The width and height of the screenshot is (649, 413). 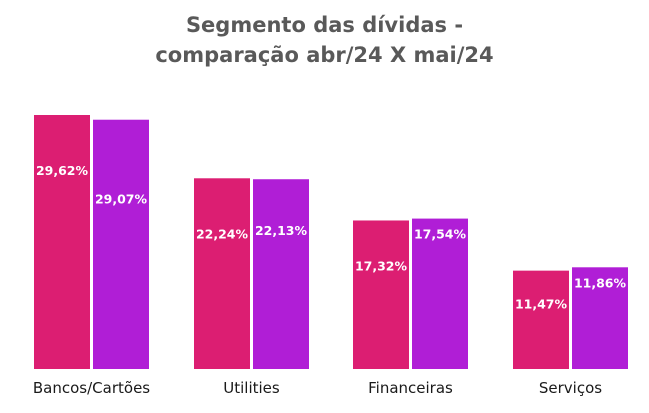 I want to click on data-label: 29,62%, so click(x=62, y=170).